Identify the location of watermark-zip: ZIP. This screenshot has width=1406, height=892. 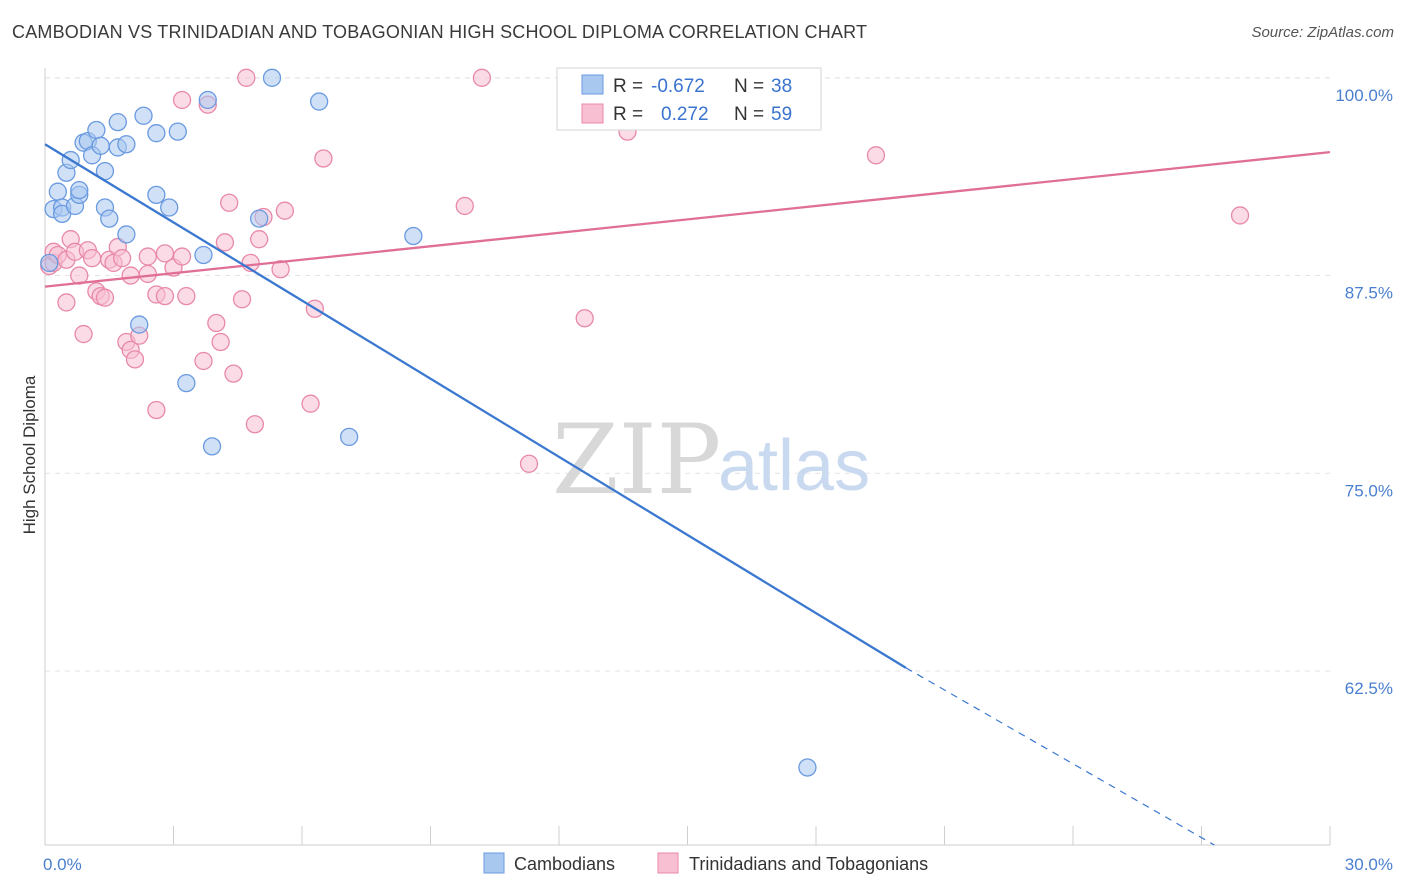
(636, 460).